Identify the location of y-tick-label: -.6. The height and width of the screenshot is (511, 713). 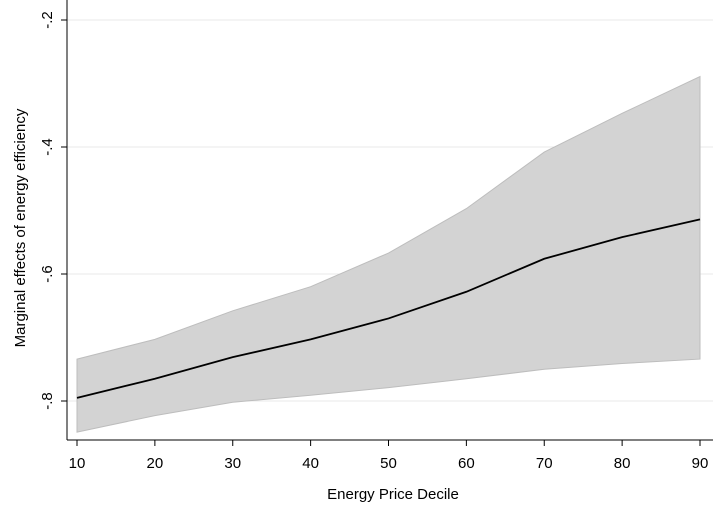
(47, 274).